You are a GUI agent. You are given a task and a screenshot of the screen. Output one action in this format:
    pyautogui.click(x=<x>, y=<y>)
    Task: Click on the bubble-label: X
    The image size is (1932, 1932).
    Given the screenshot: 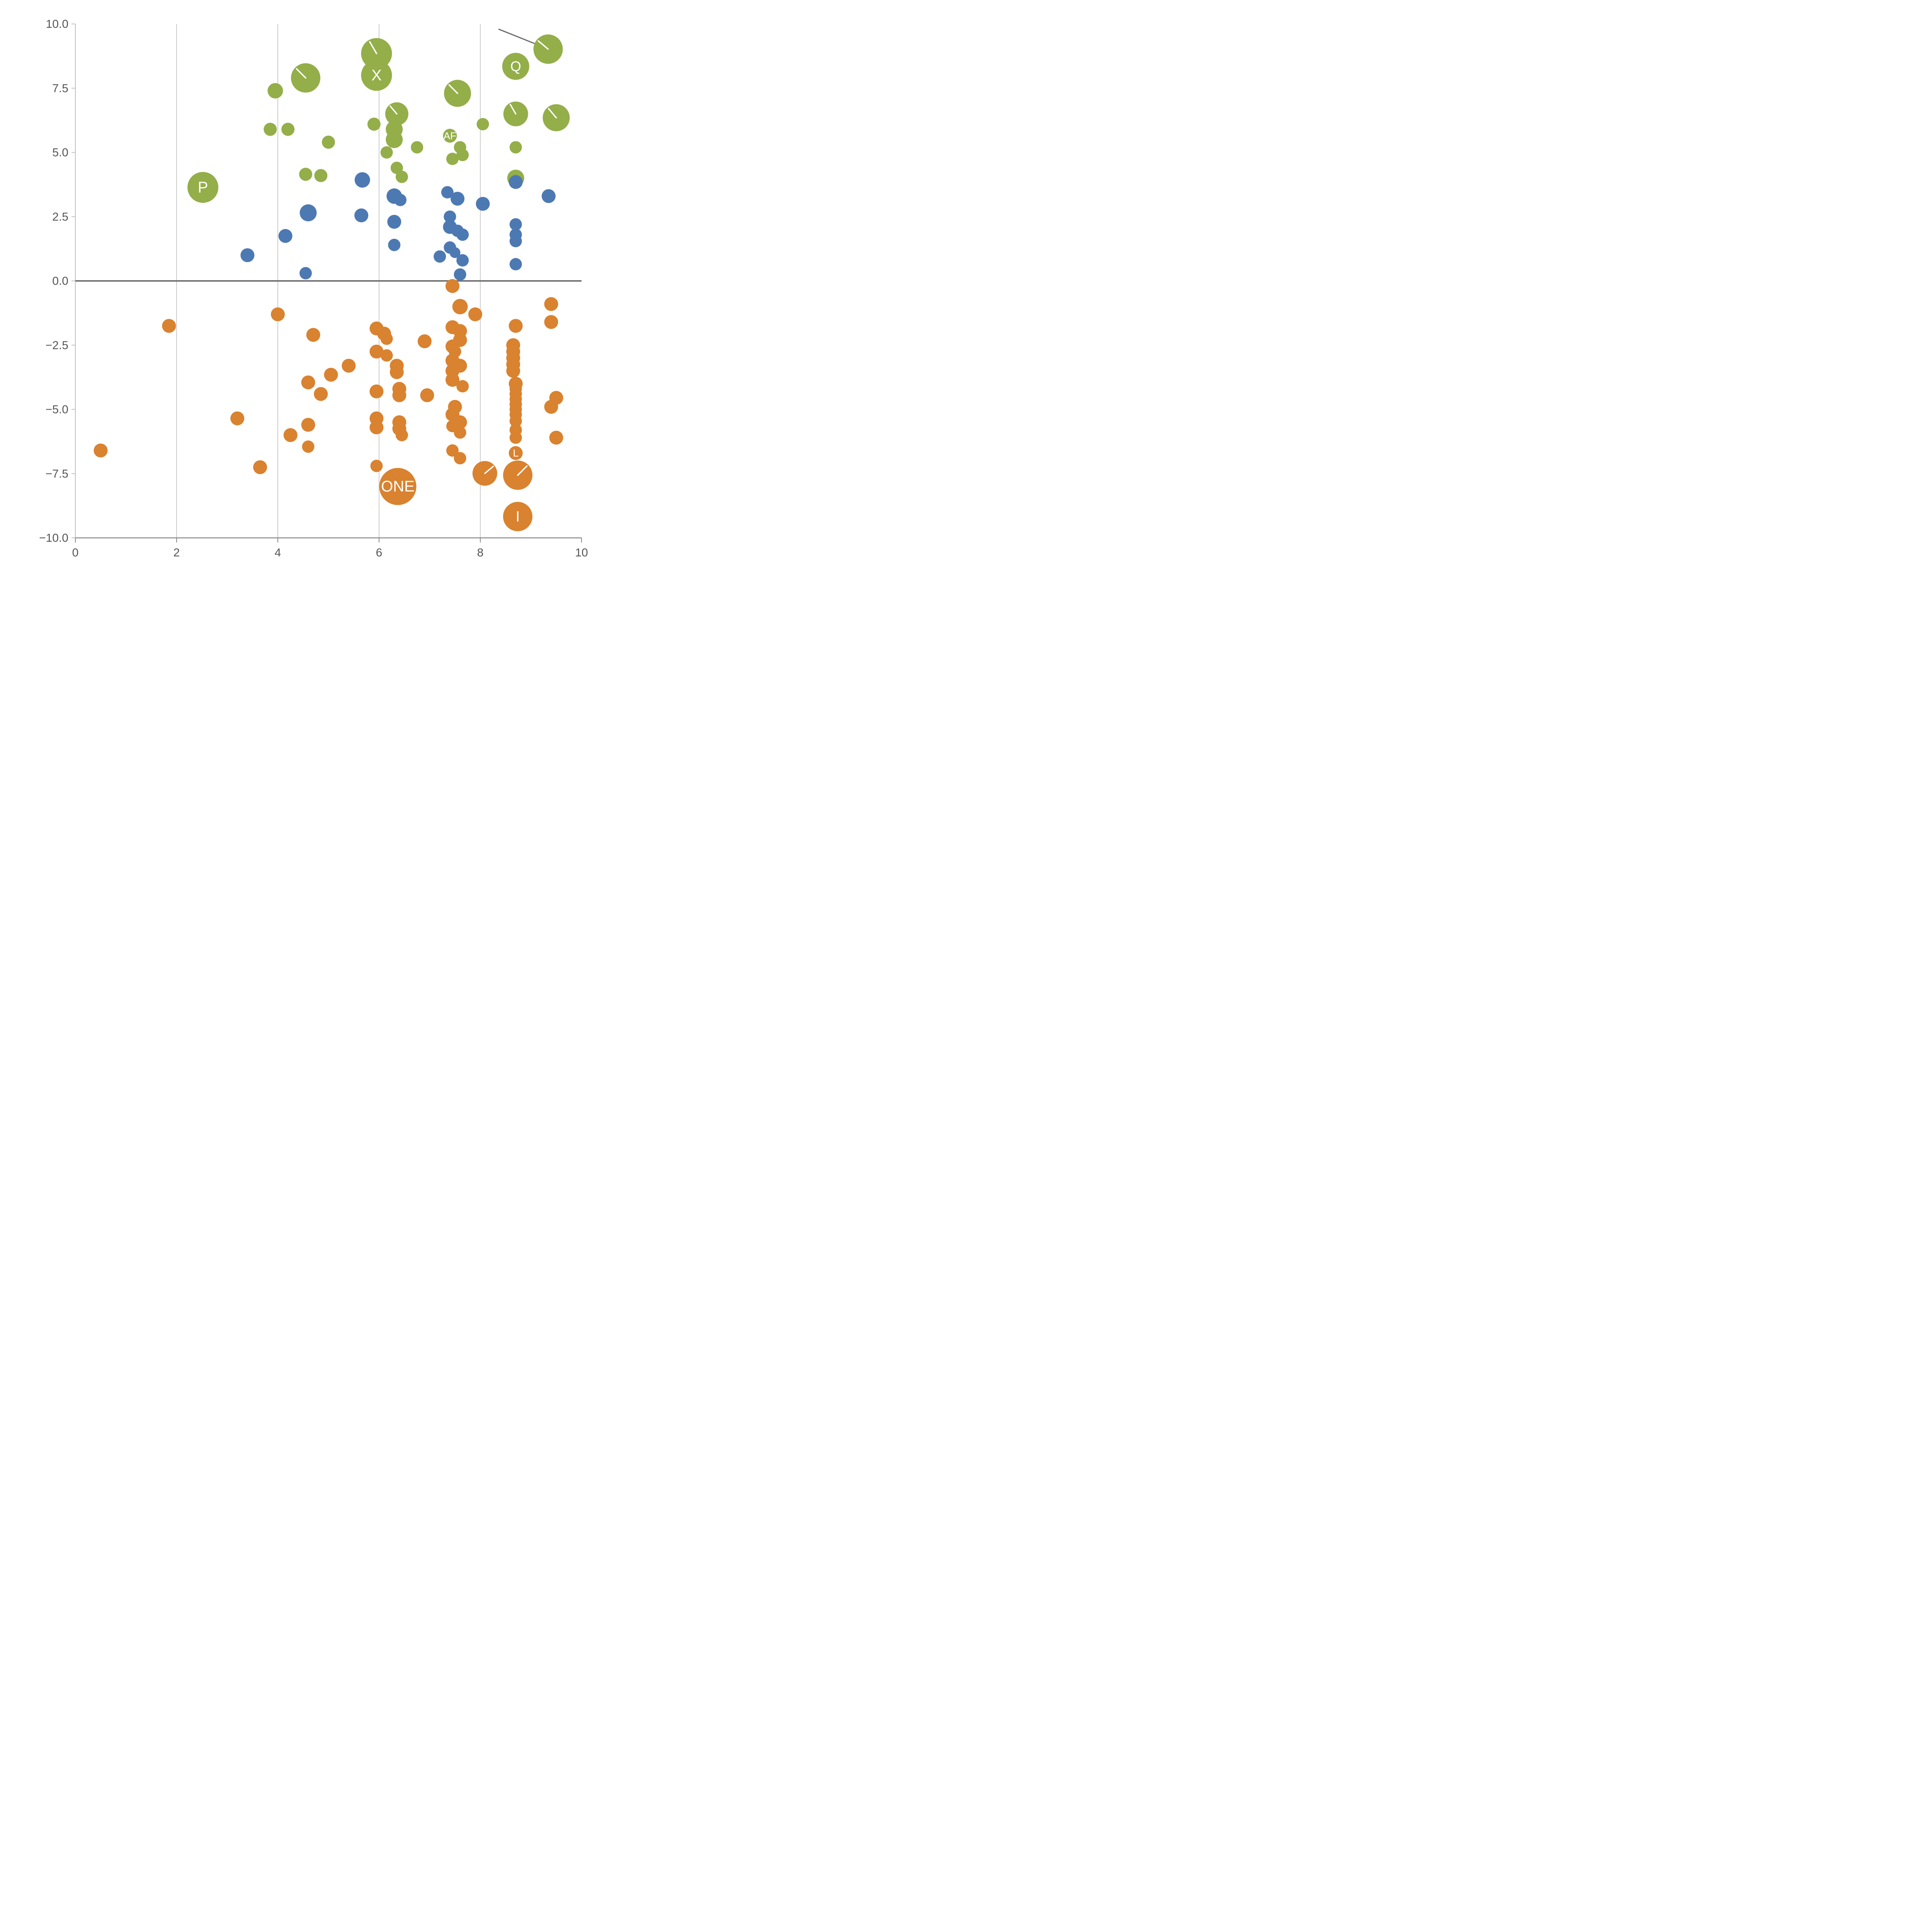 What is the action you would take?
    pyautogui.click(x=376, y=75)
    